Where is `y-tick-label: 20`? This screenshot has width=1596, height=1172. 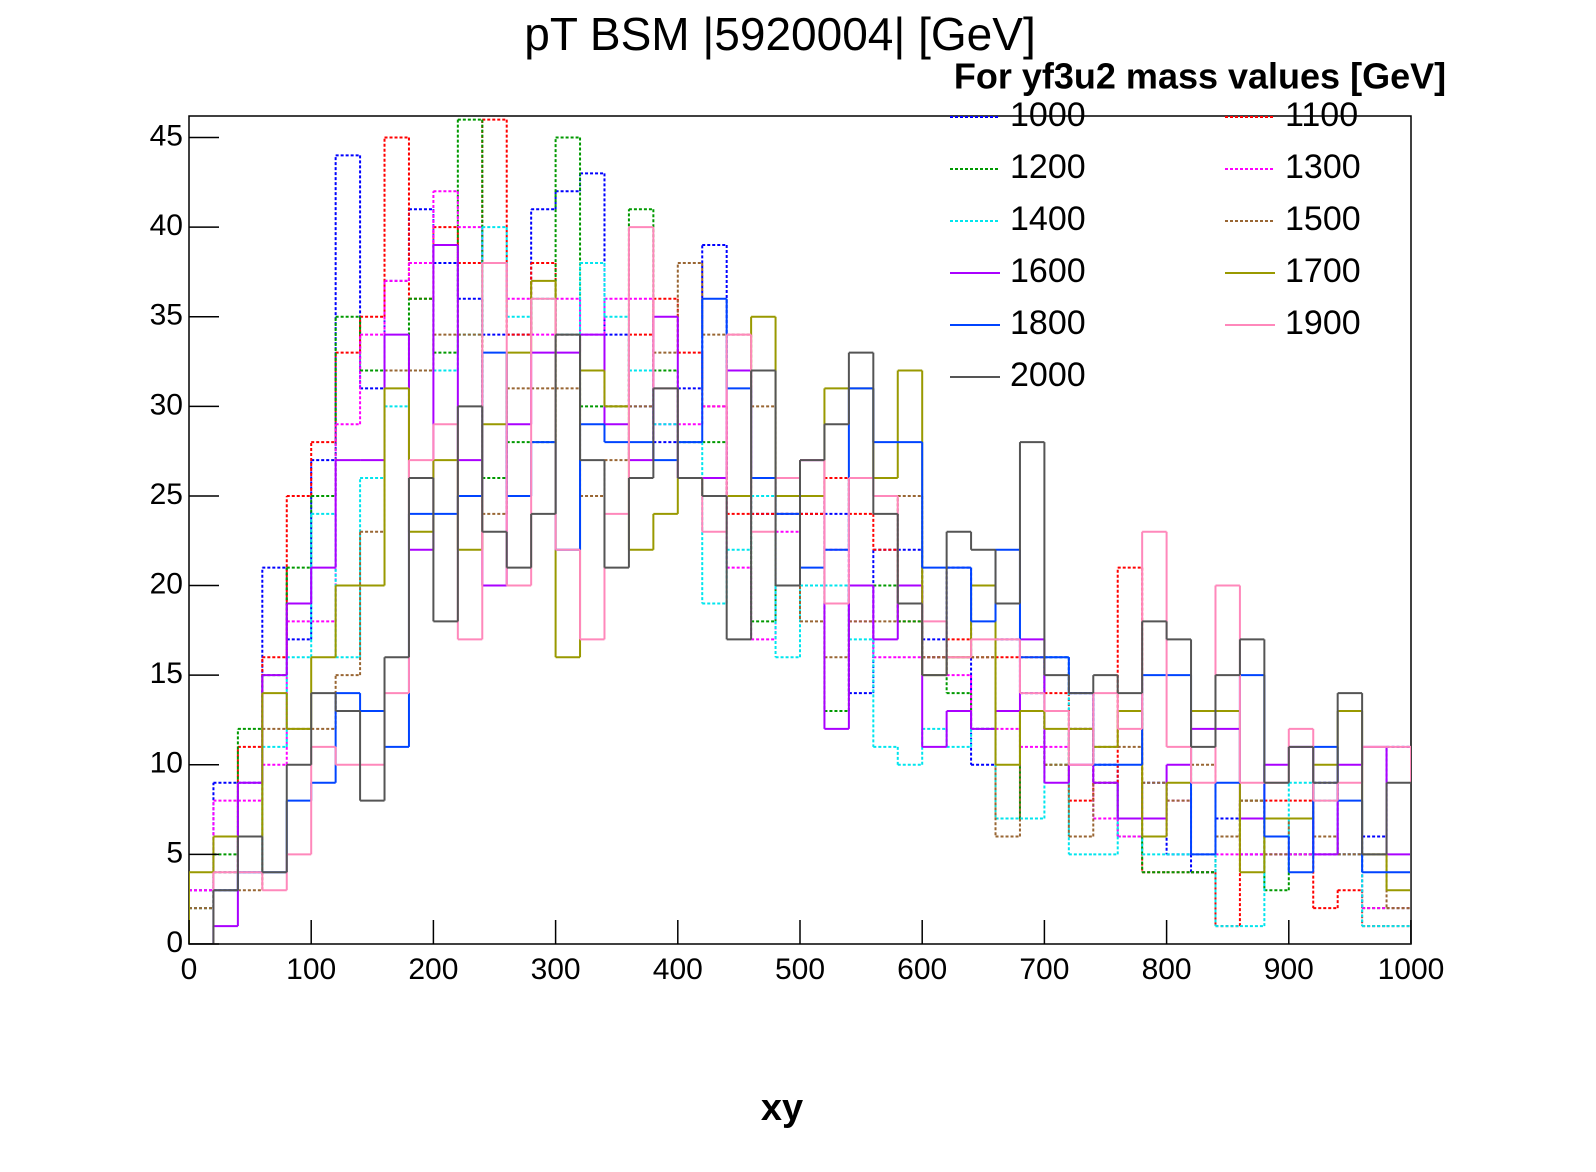 y-tick-label: 20 is located at coordinates (166, 583).